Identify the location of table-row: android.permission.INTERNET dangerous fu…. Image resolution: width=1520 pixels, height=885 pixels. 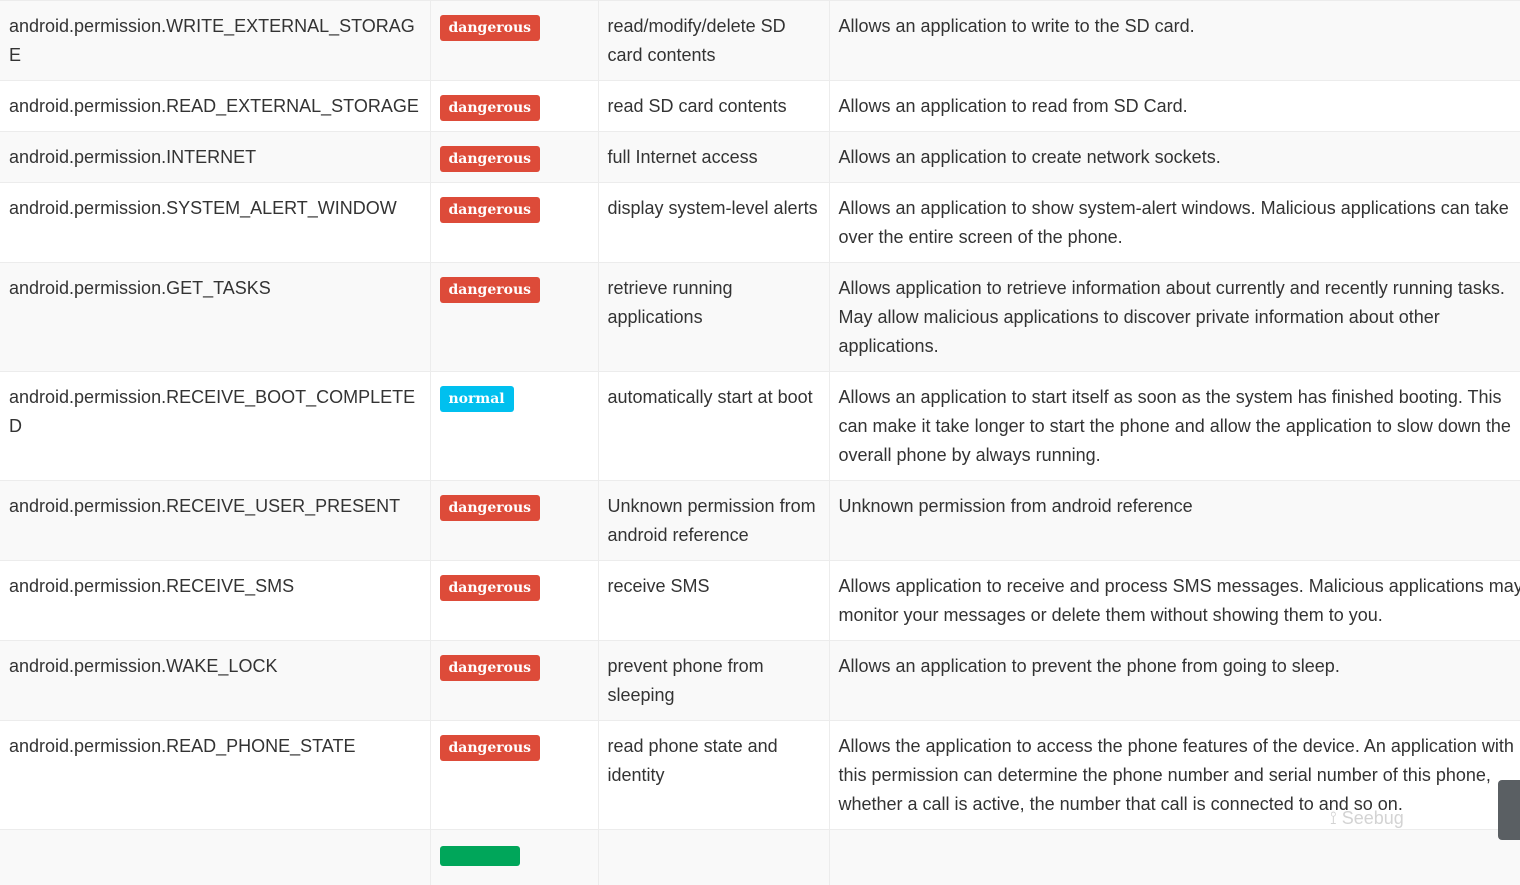
(760, 157).